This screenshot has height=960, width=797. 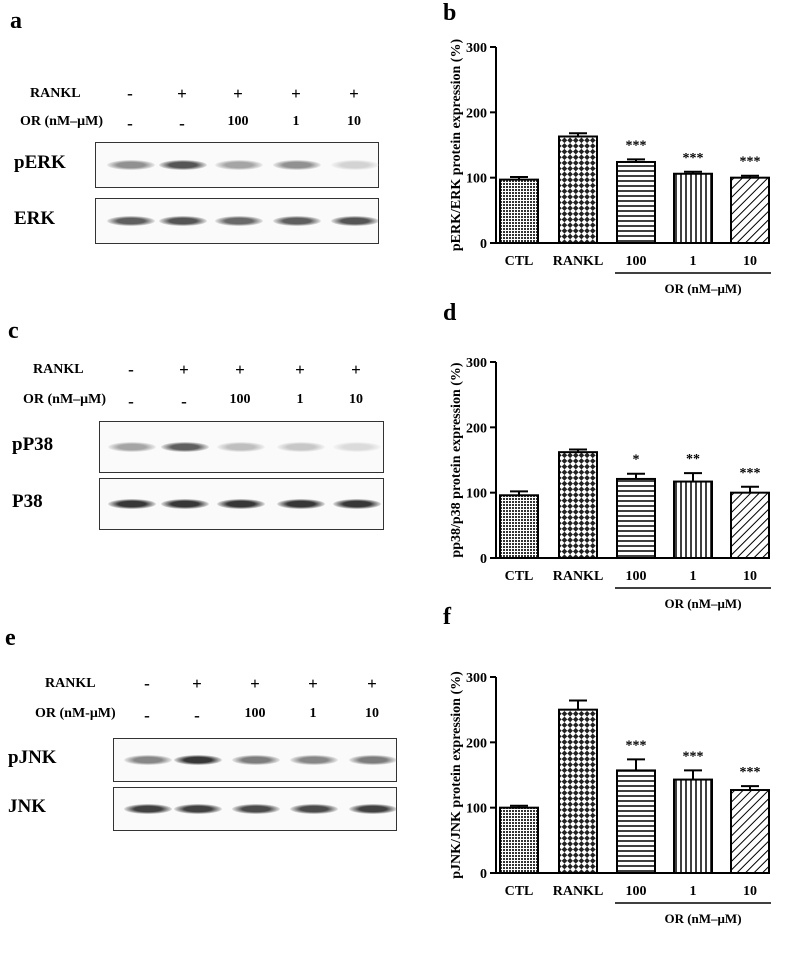 I want to click on x-tick-label: 100, so click(x=636, y=576).